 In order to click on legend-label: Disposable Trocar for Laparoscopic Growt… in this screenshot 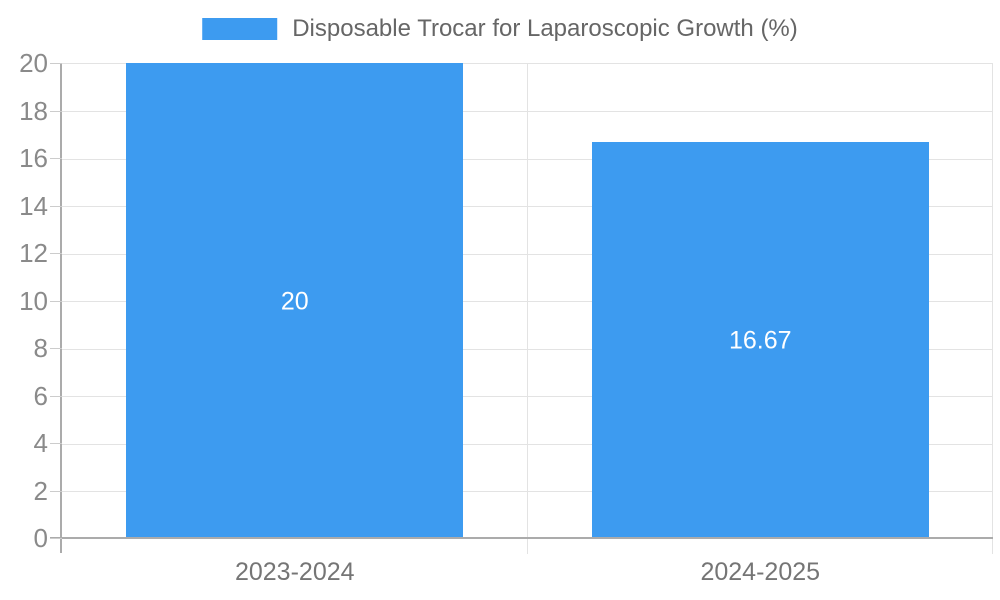, I will do `click(545, 28)`.